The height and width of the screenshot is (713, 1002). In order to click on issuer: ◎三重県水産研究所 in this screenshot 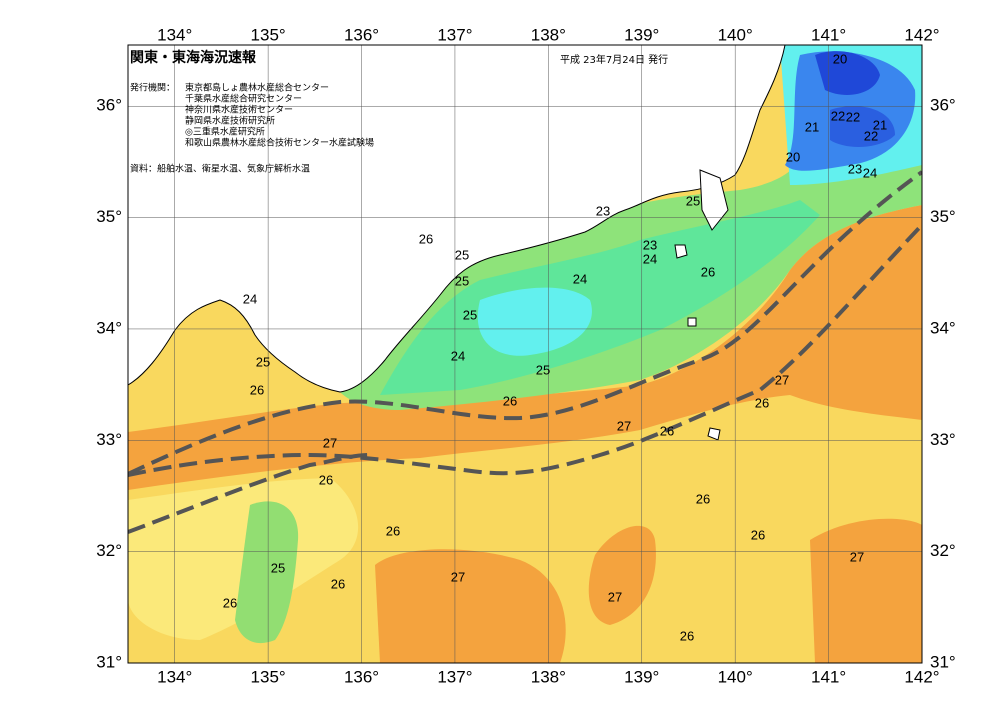, I will do `click(225, 132)`.